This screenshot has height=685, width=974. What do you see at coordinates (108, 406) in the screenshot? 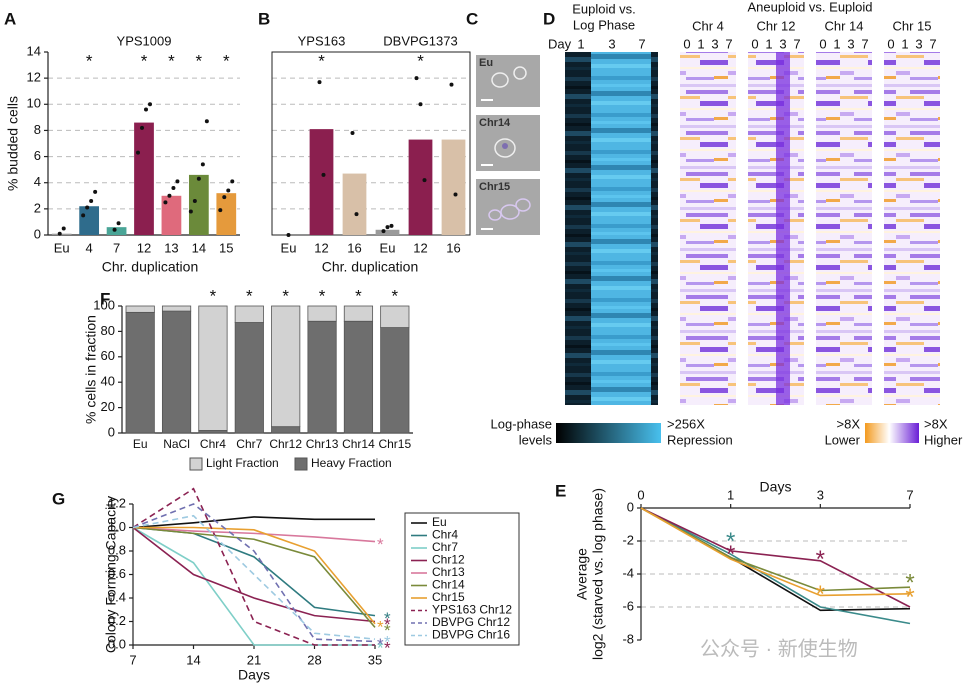
I see `y-tick-label: 20` at bounding box center [108, 406].